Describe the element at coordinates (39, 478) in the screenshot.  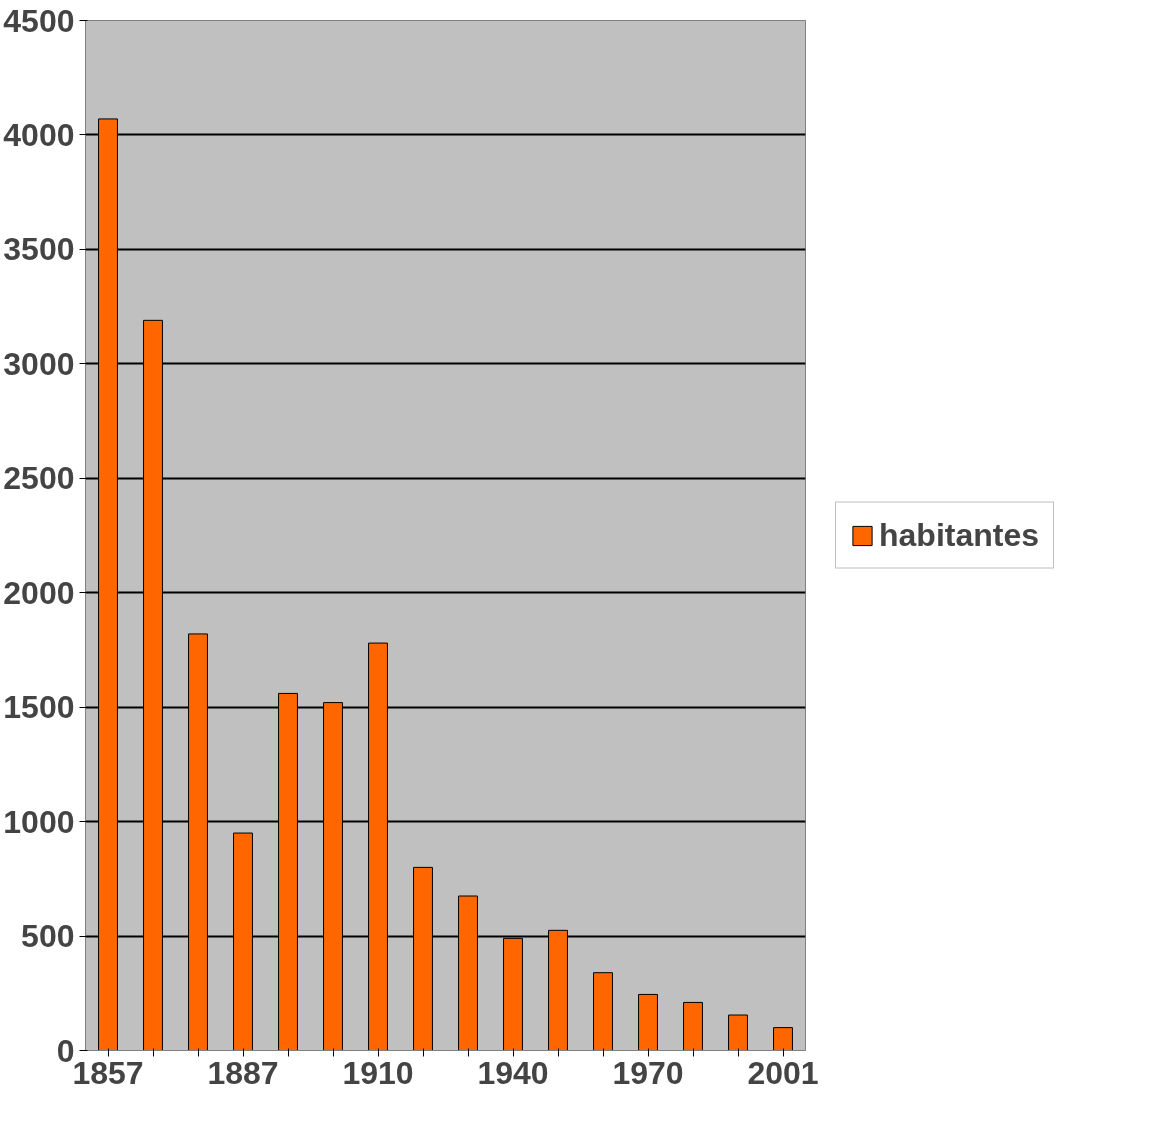
I see `y-tick-label: 2500` at that location.